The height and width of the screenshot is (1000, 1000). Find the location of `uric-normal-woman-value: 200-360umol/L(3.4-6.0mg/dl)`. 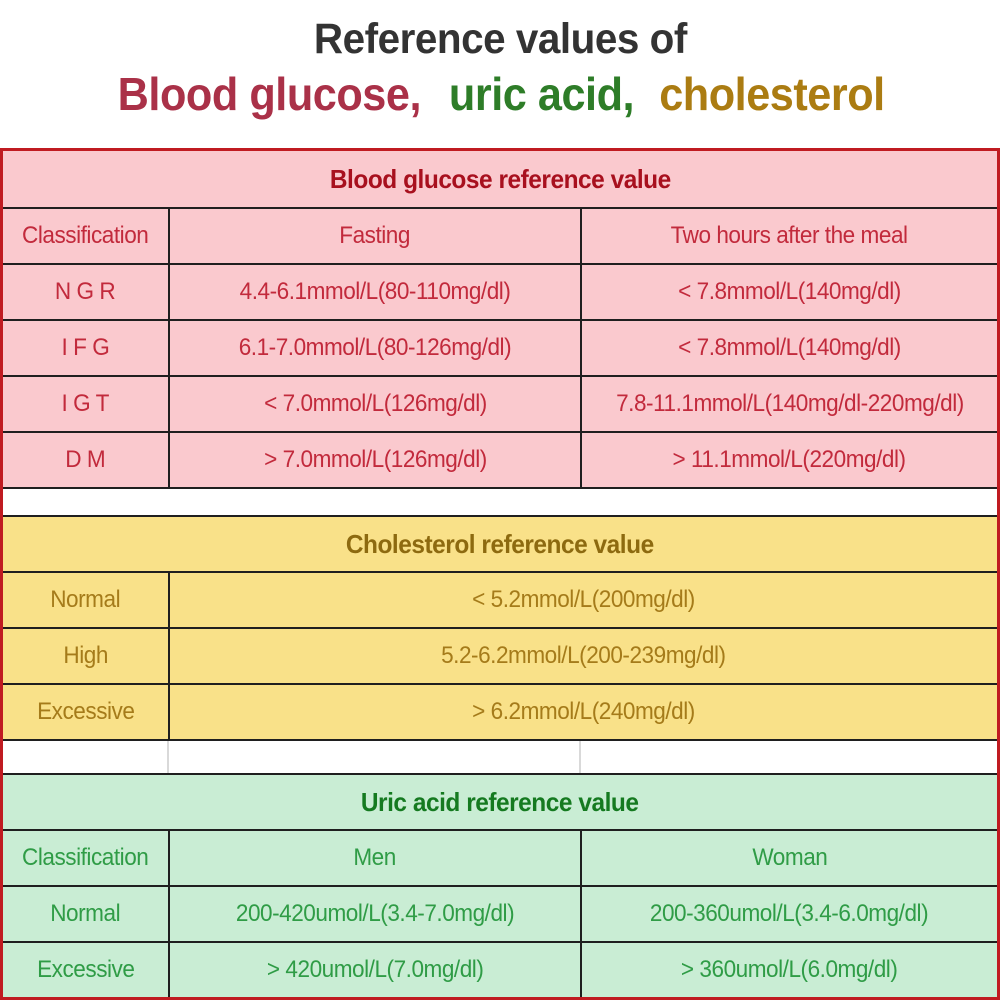

uric-normal-woman-value: 200-360umol/L(3.4-6.0mg/dl) is located at coordinates (788, 914).